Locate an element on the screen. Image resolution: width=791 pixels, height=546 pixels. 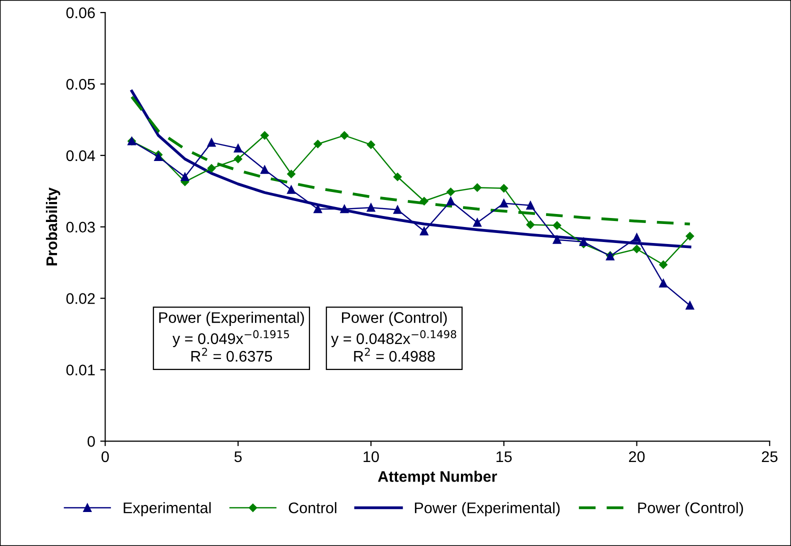
x-tick-label: 20 is located at coordinates (637, 456).